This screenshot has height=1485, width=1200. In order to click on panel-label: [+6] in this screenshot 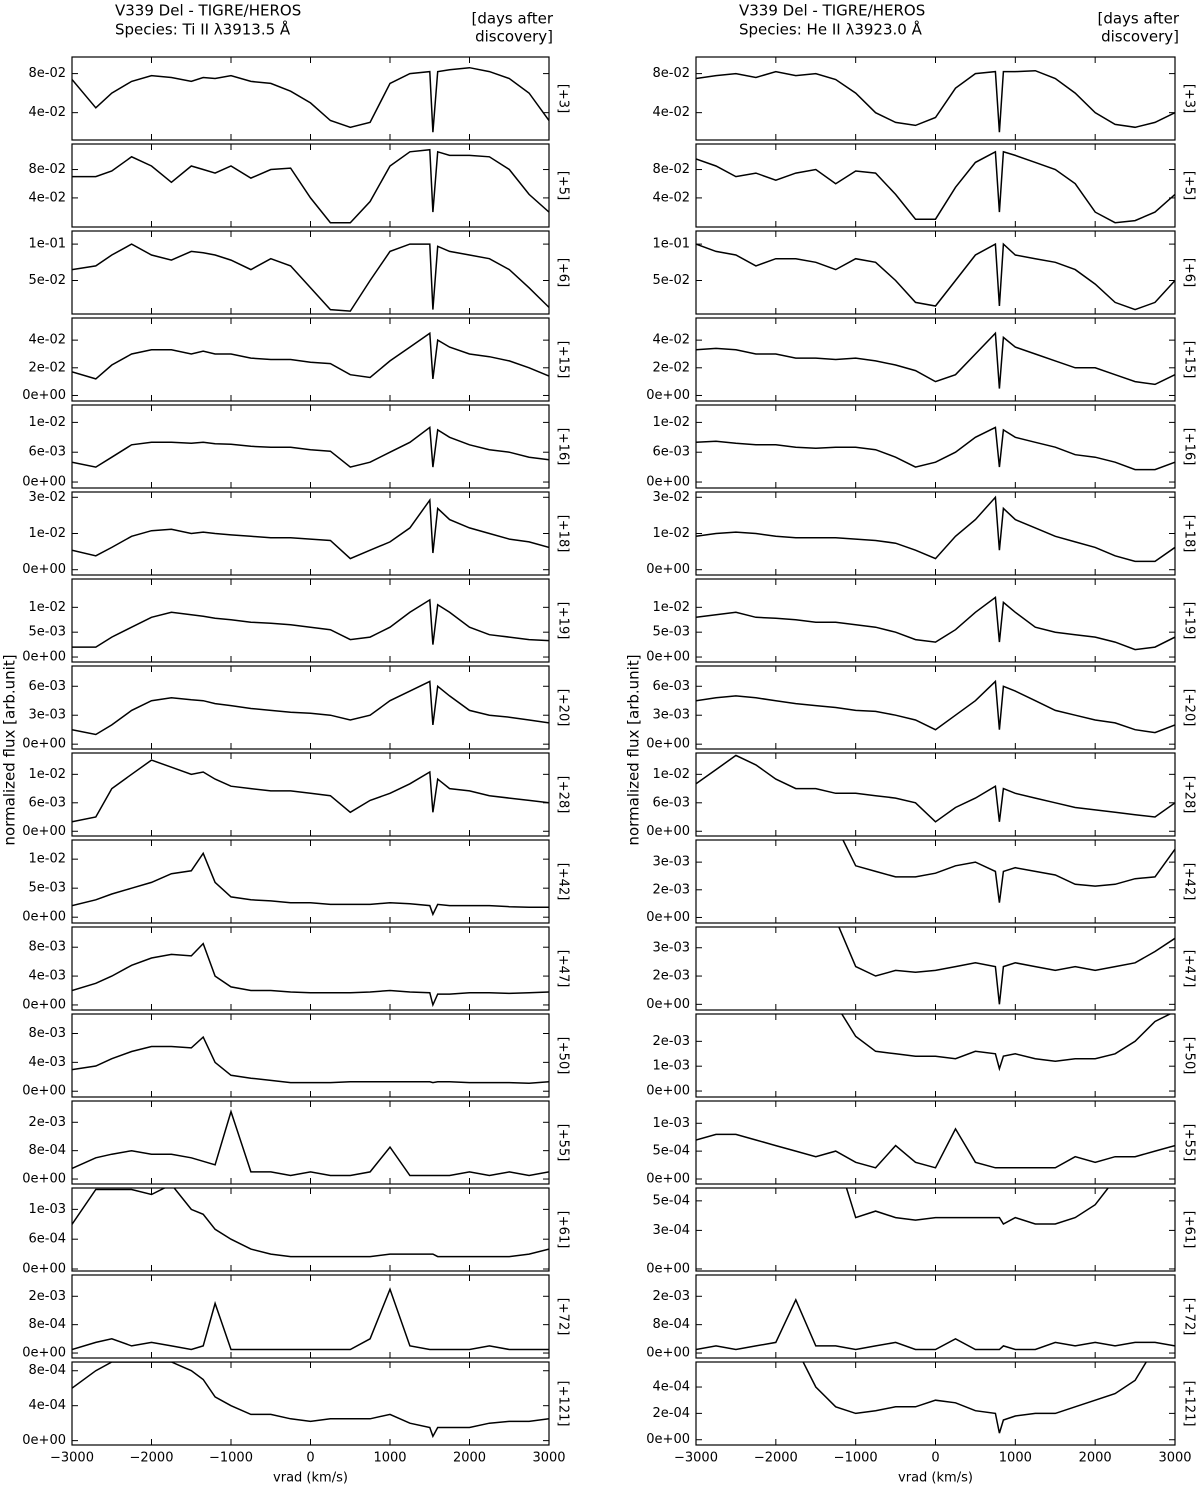, I will do `click(1189, 272)`.